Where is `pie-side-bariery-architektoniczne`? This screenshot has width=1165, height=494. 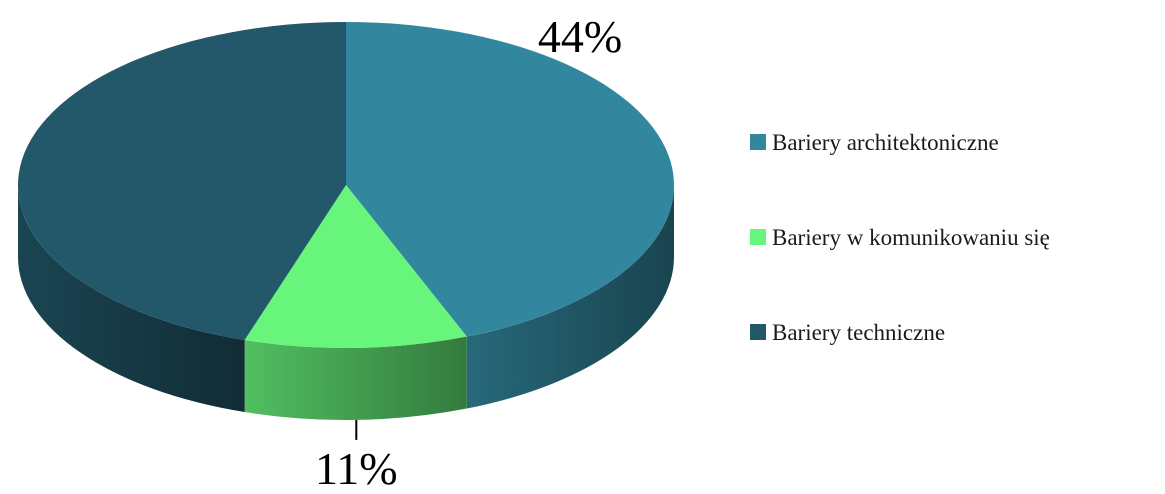 pie-side-bariery-architektoniczne is located at coordinates (570, 297).